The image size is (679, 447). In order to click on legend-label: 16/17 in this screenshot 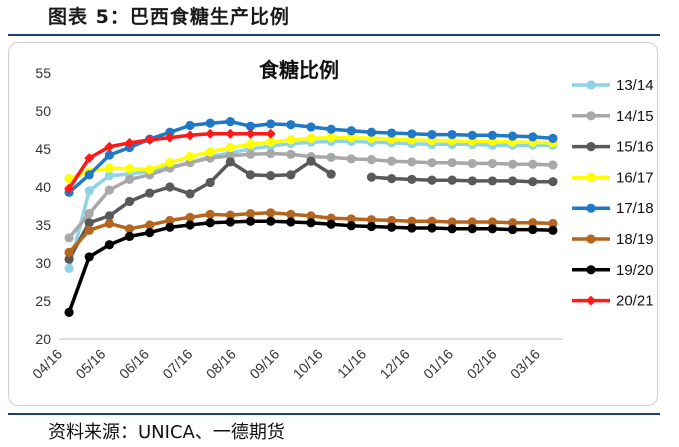, I will do `click(635, 177)`.